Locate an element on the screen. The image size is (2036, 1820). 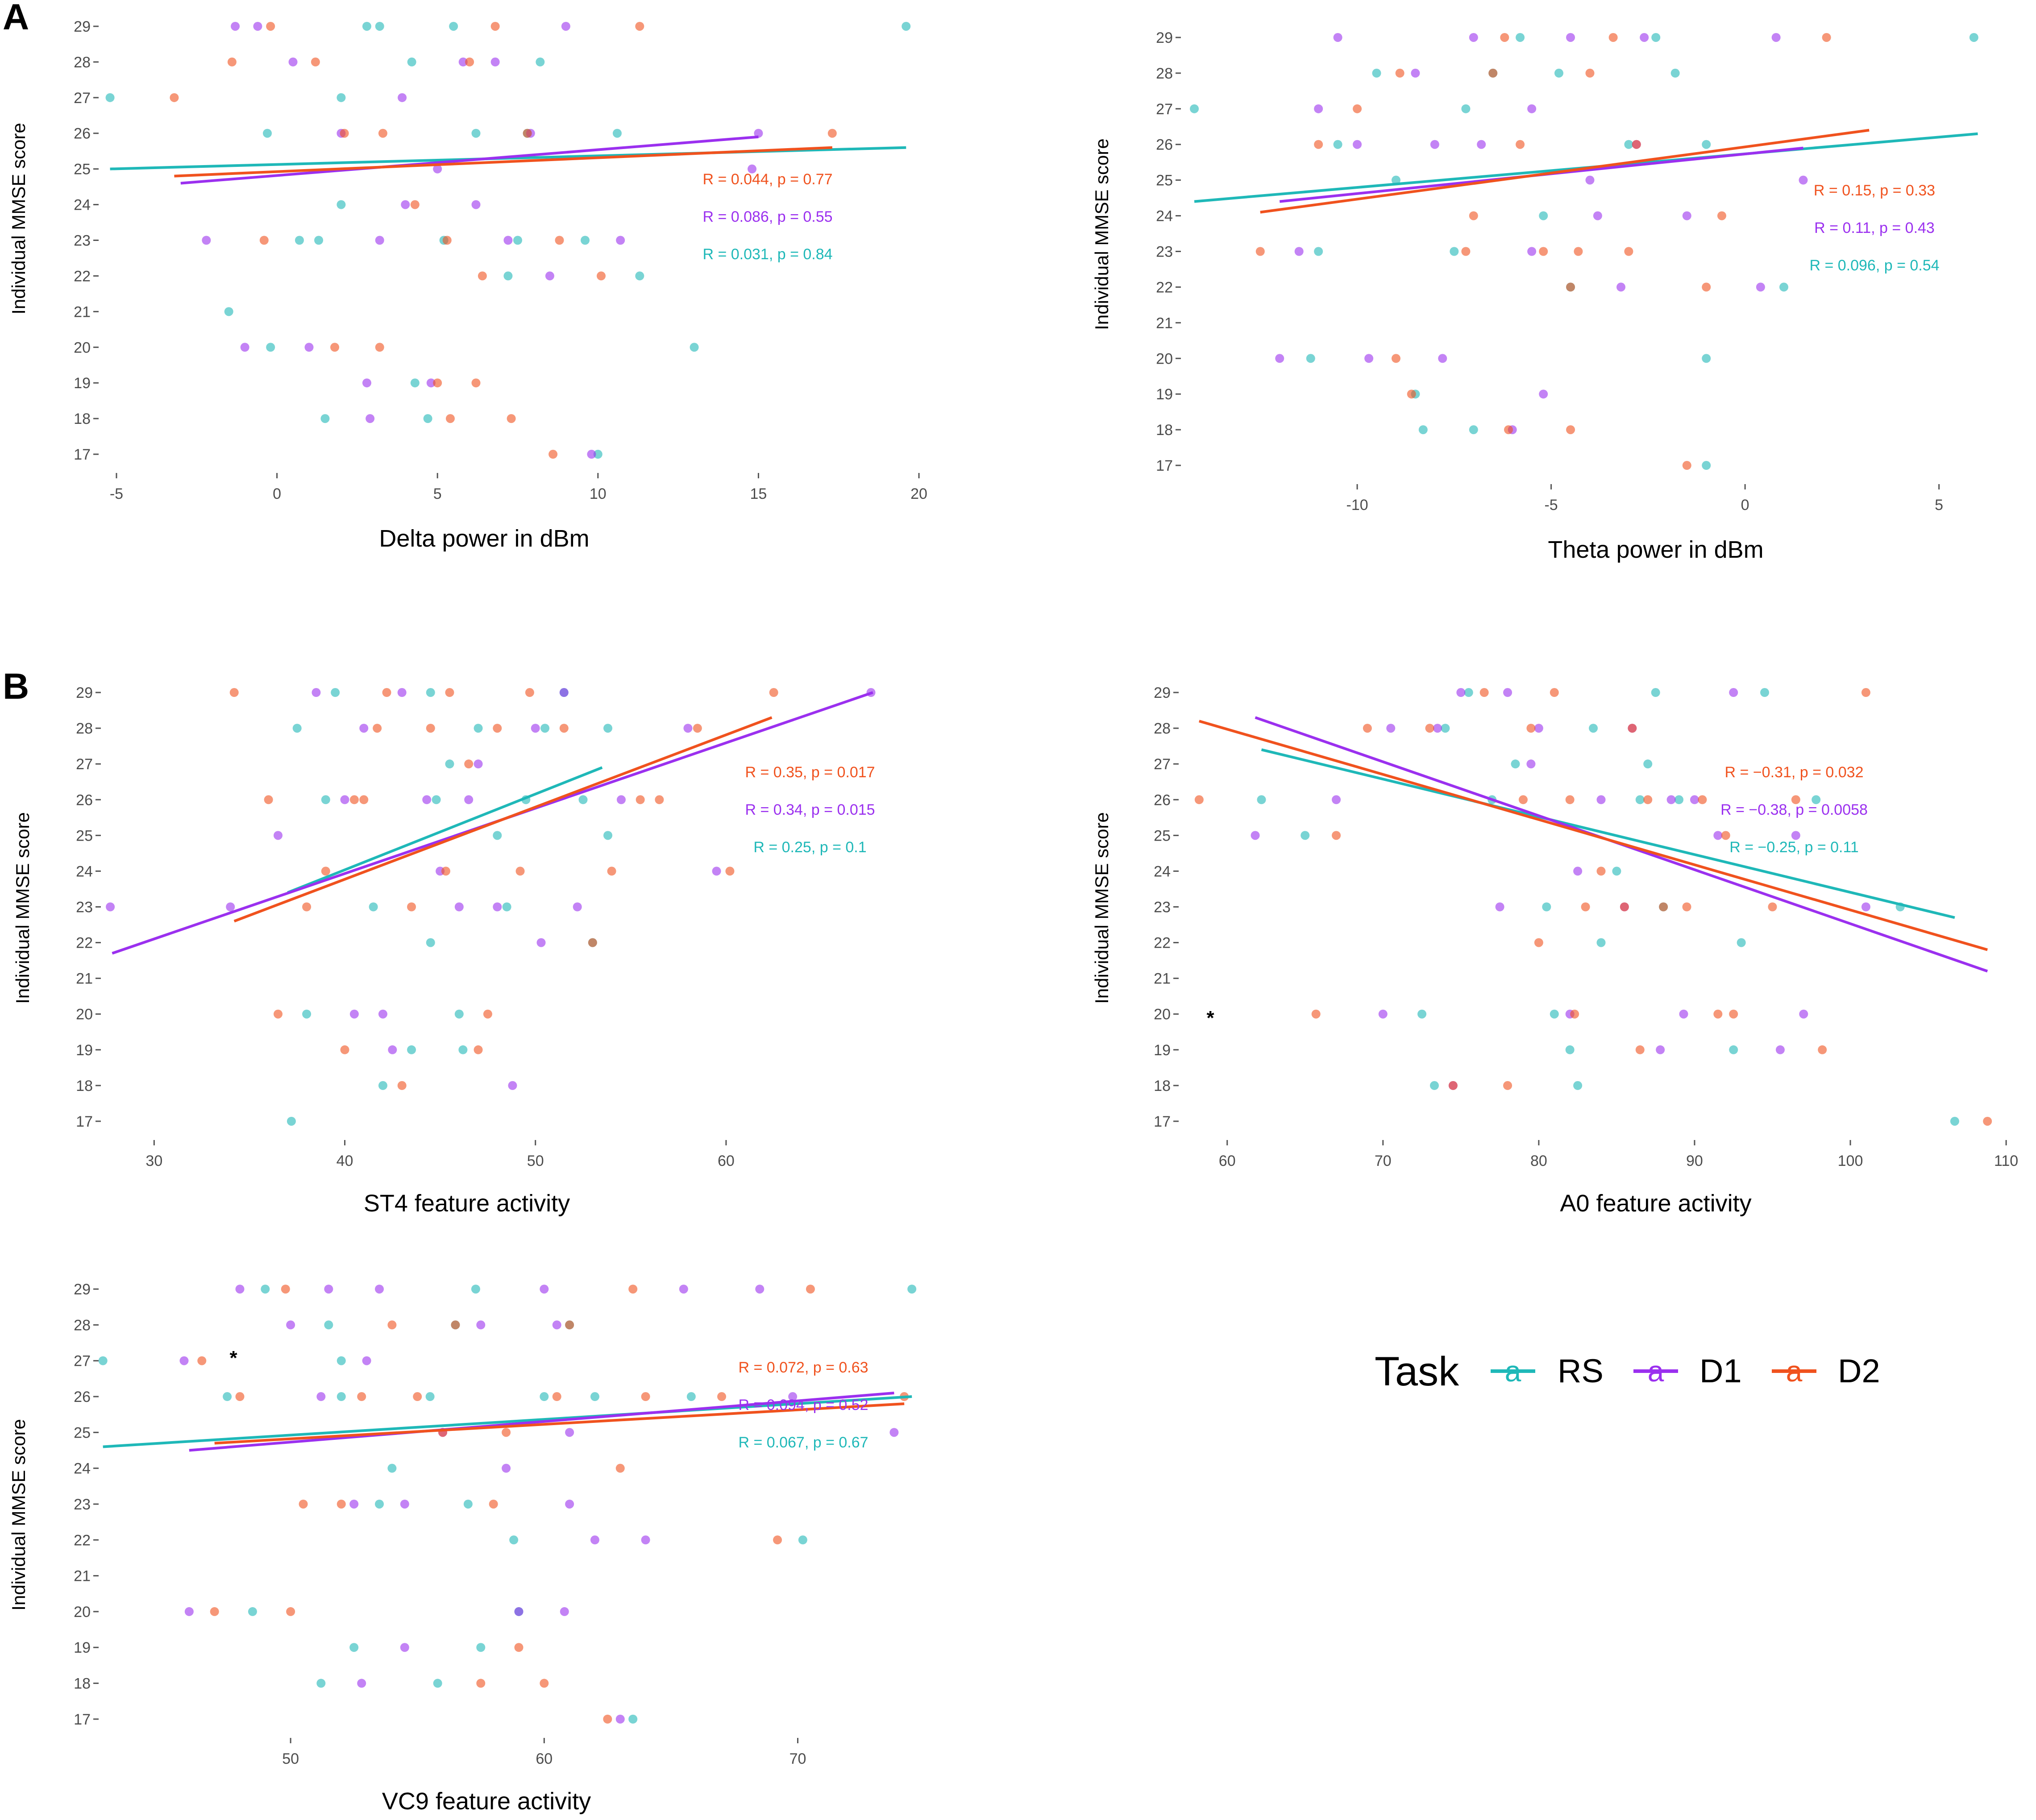
stat-label-d1: R = 0.34, p = 0.015 is located at coordinates (810, 809).